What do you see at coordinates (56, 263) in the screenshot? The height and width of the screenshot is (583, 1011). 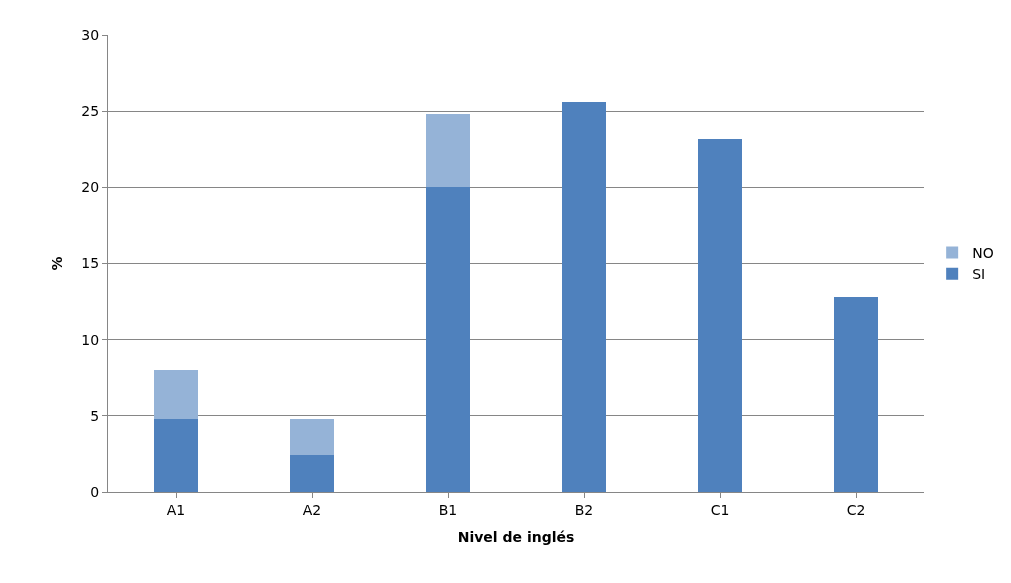 I see `y-axis-title: %` at bounding box center [56, 263].